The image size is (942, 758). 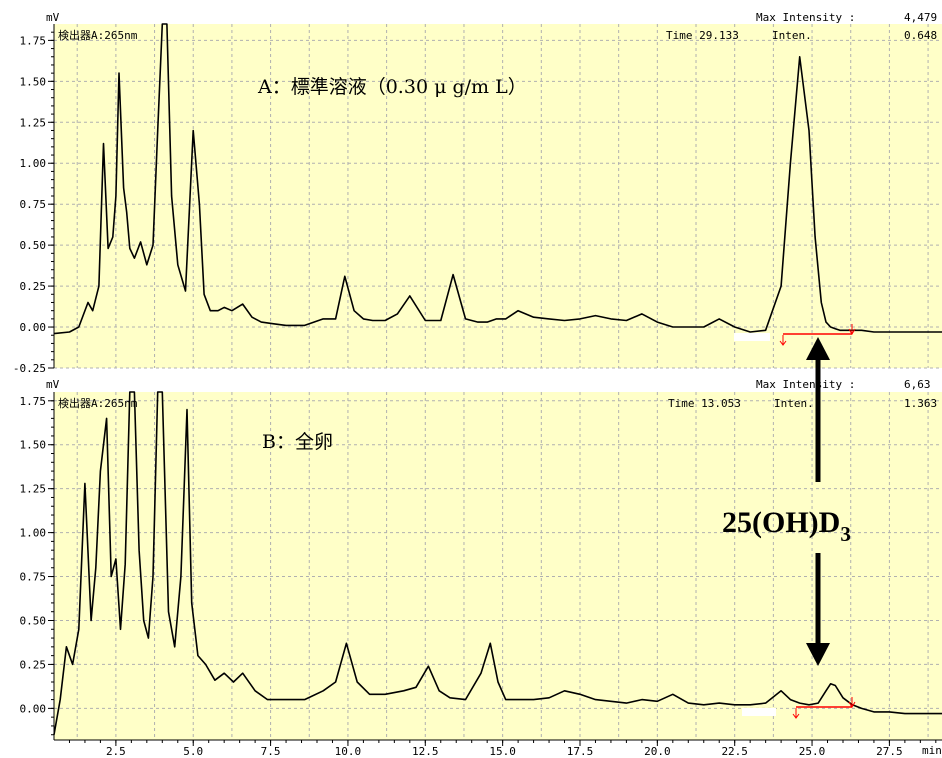 I want to click on panel-a-peak-start-marker, so click(x=783, y=340).